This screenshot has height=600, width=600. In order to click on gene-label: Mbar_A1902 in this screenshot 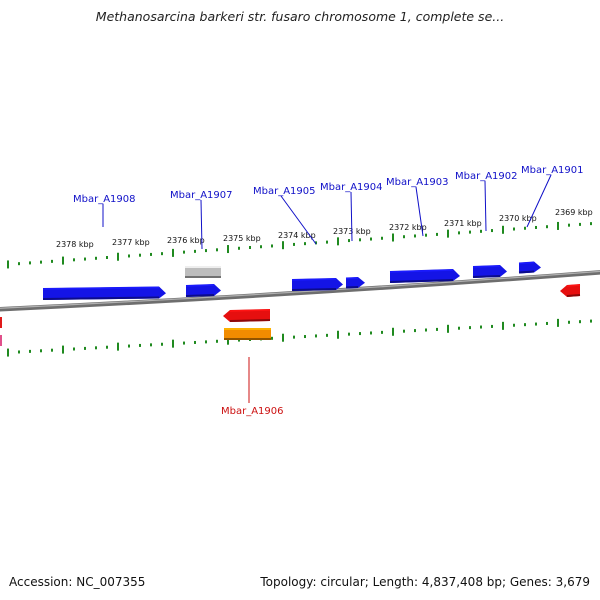, I will do `click(486, 176)`.